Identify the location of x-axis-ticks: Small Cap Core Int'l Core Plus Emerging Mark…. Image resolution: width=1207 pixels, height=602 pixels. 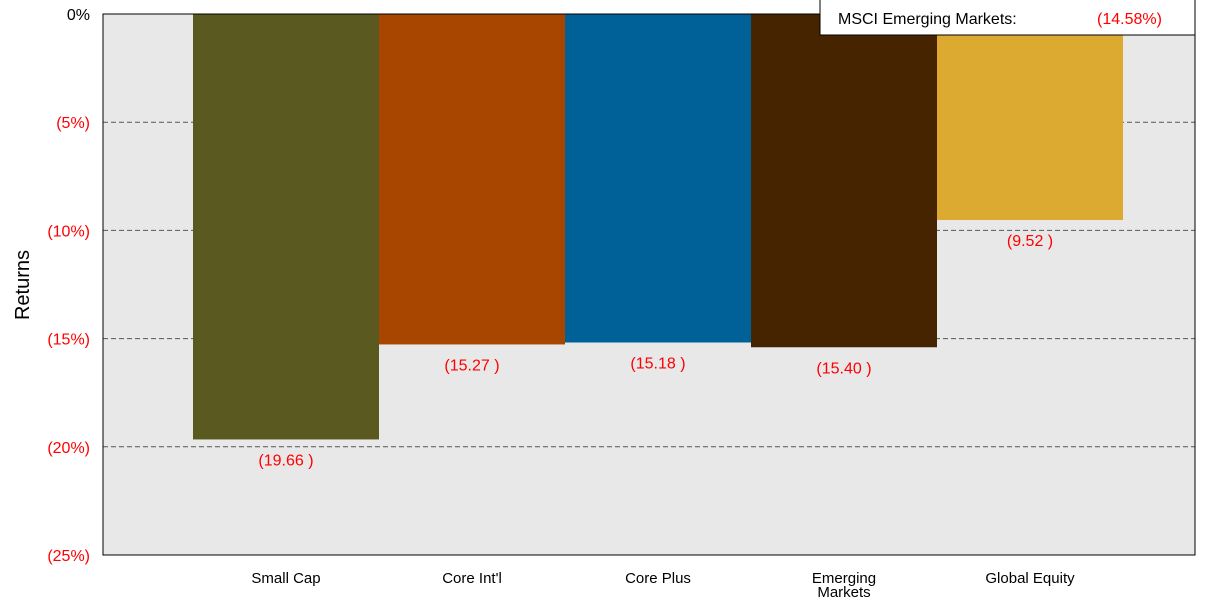
(663, 585).